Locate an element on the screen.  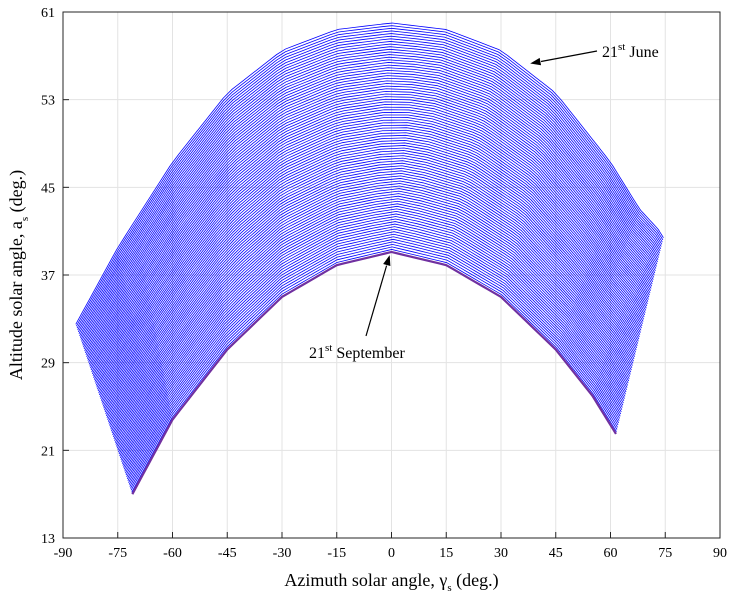
annotation-september: 21st September is located at coordinates (357, 352).